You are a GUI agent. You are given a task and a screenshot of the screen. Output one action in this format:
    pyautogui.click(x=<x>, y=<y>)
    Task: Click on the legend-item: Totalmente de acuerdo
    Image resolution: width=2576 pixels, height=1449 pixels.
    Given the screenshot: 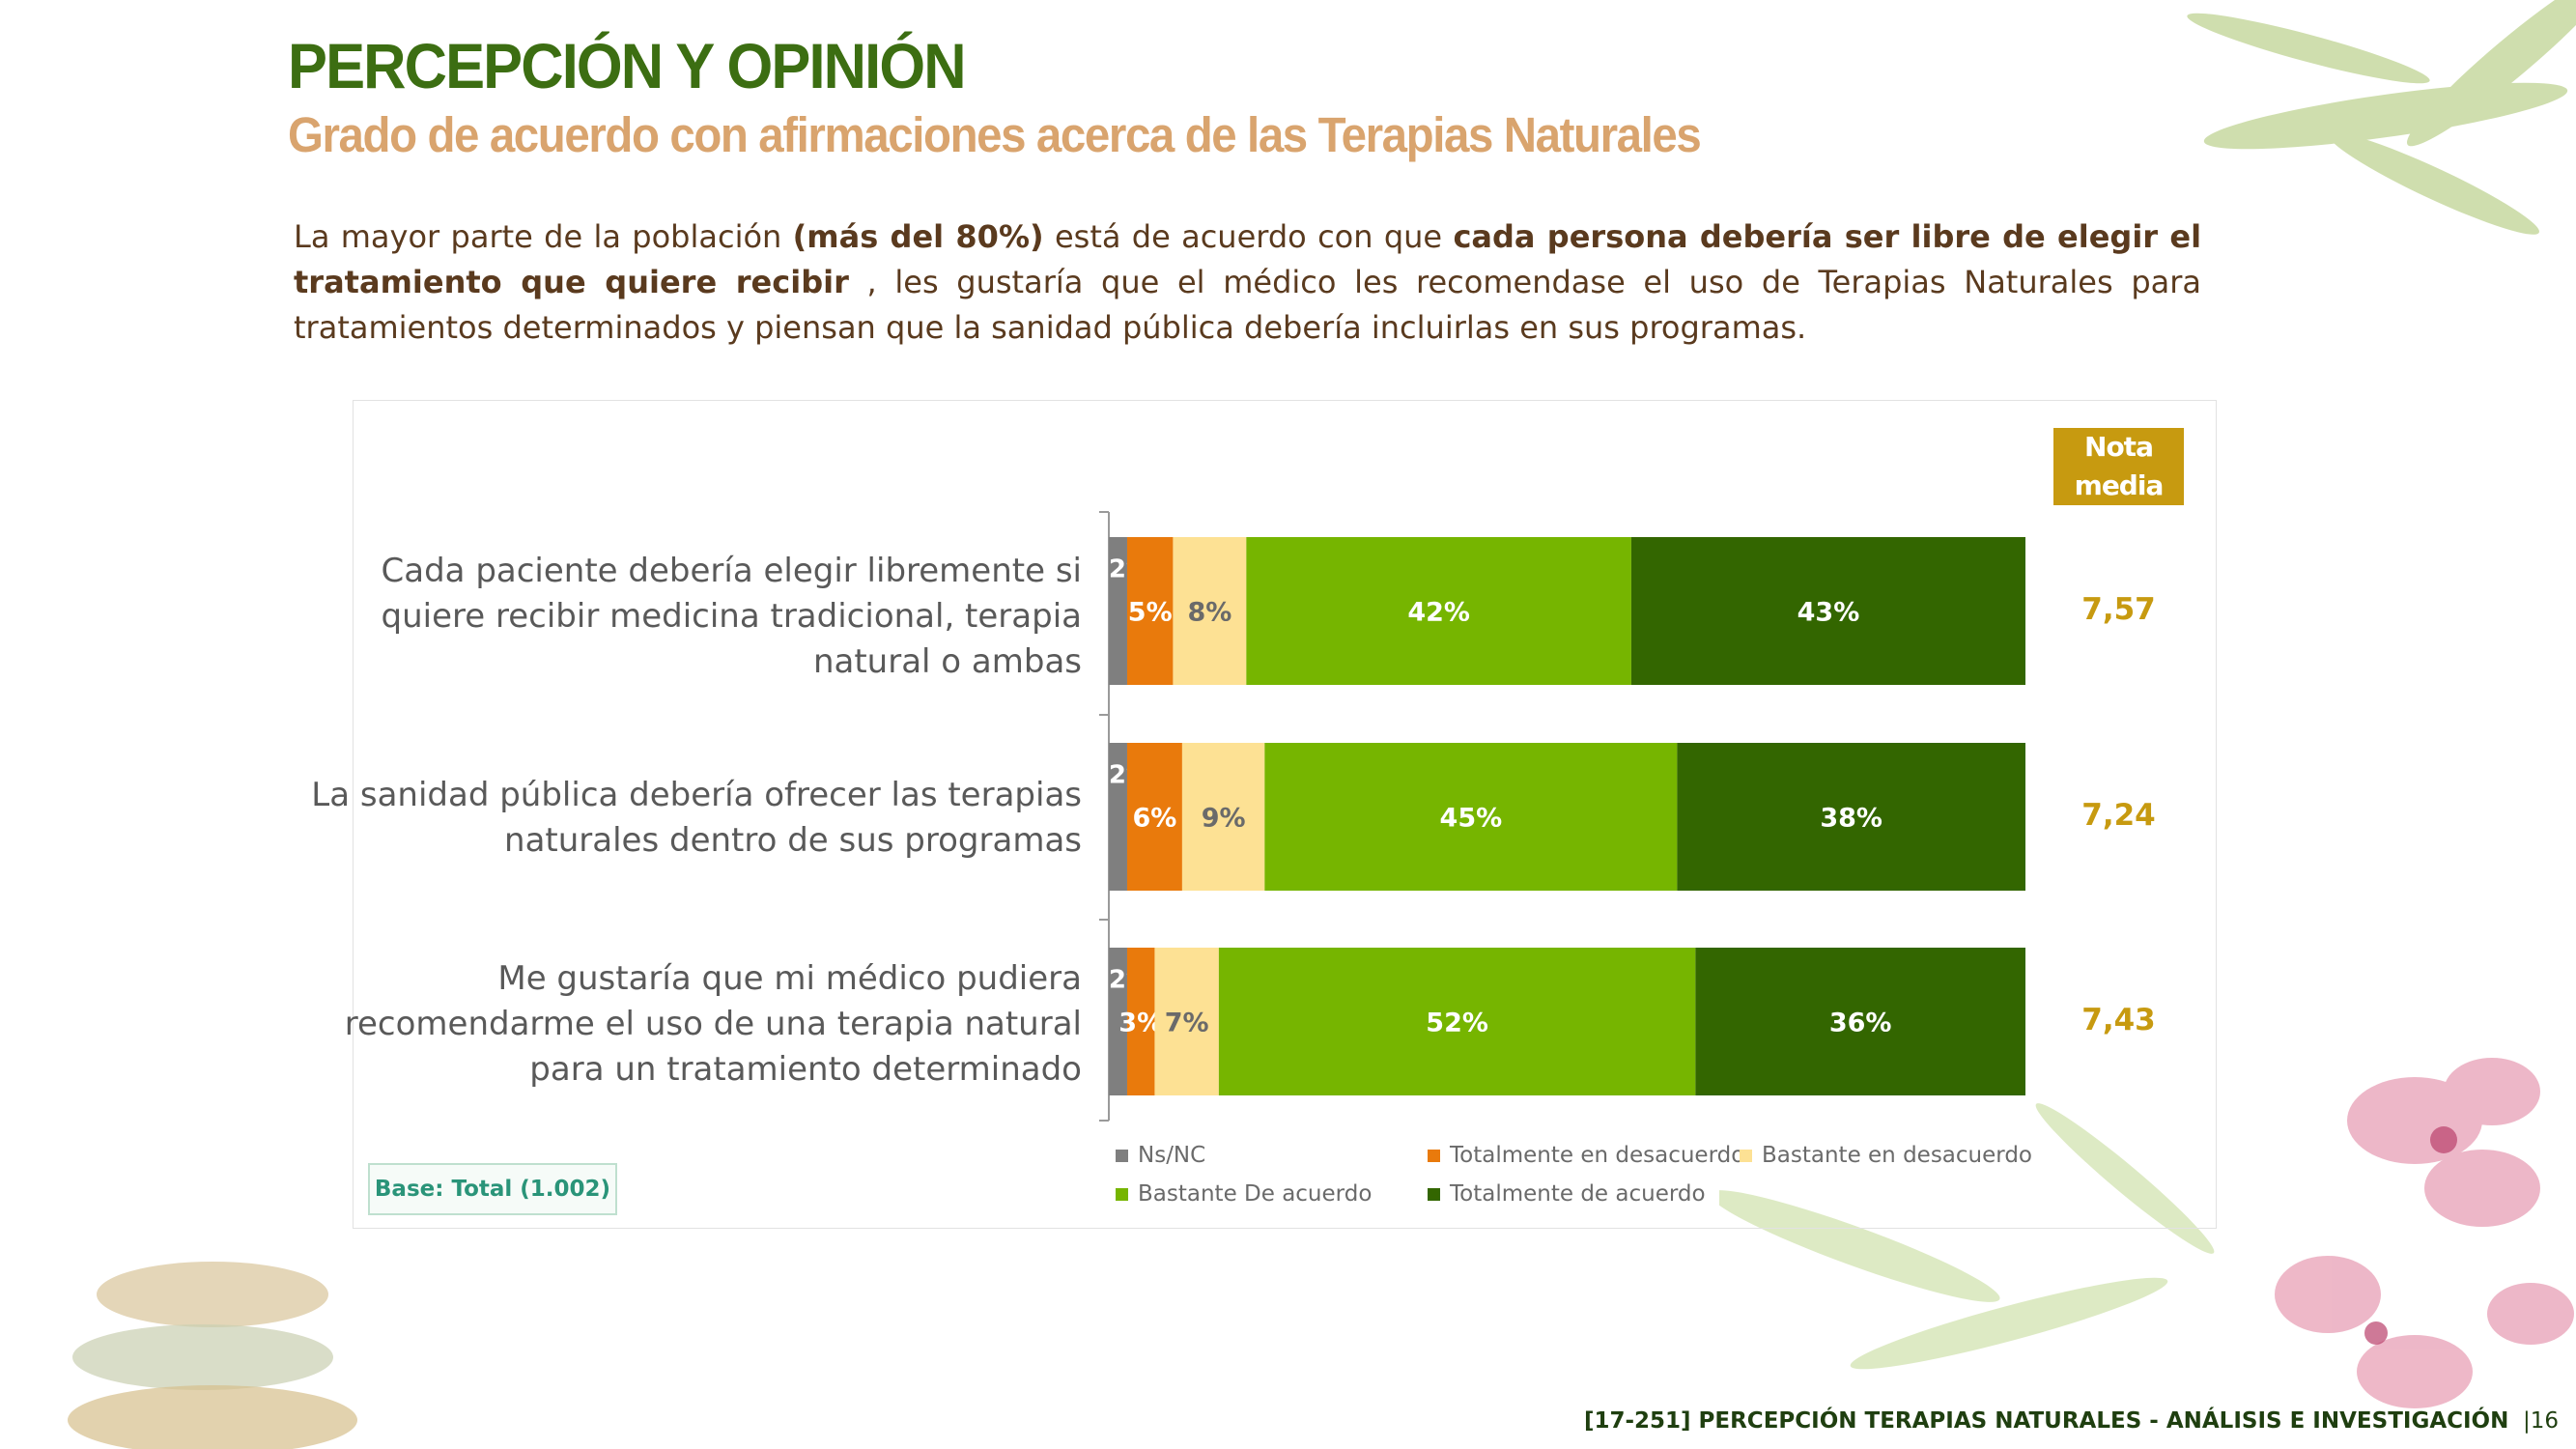 What is the action you would take?
    pyautogui.click(x=1567, y=1194)
    